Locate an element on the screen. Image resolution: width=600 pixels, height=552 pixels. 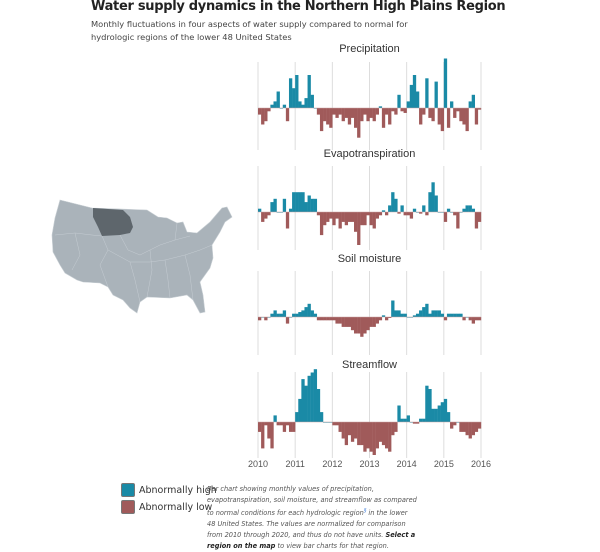
region-borders is located at coordinates (133, 262).